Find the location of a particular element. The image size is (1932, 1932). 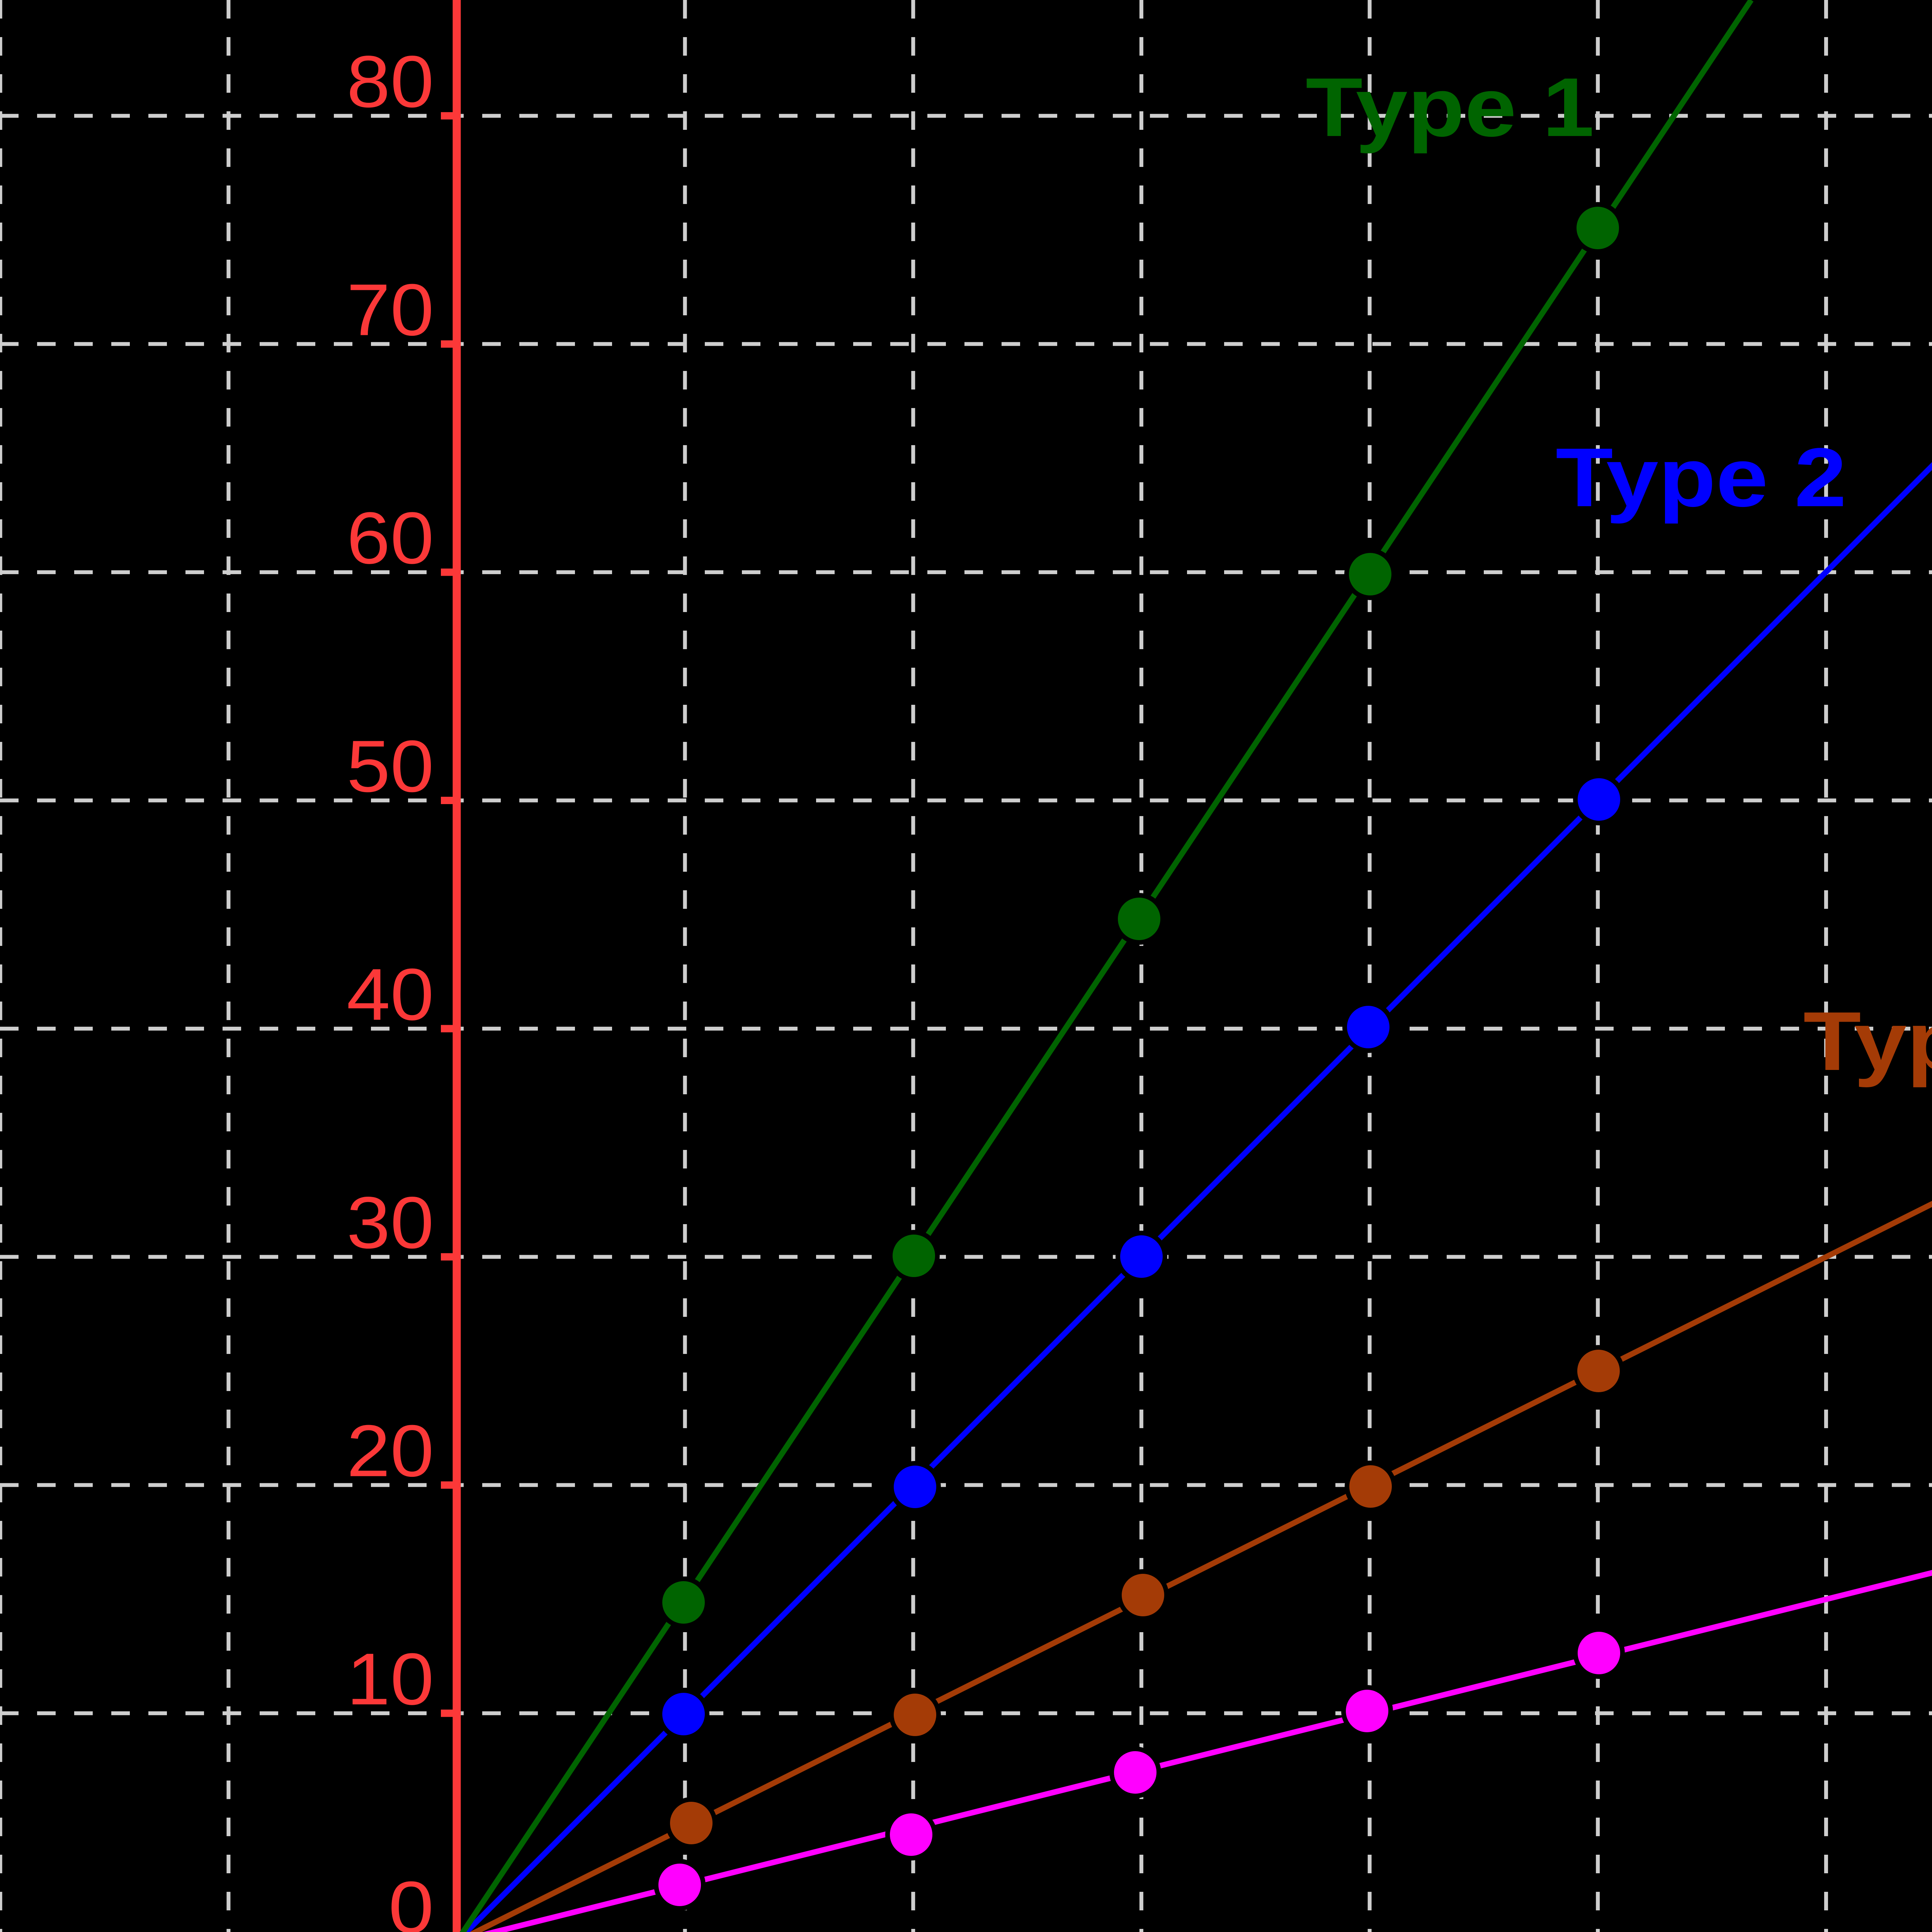

svg-text: 50 is located at coordinates (390, 767).